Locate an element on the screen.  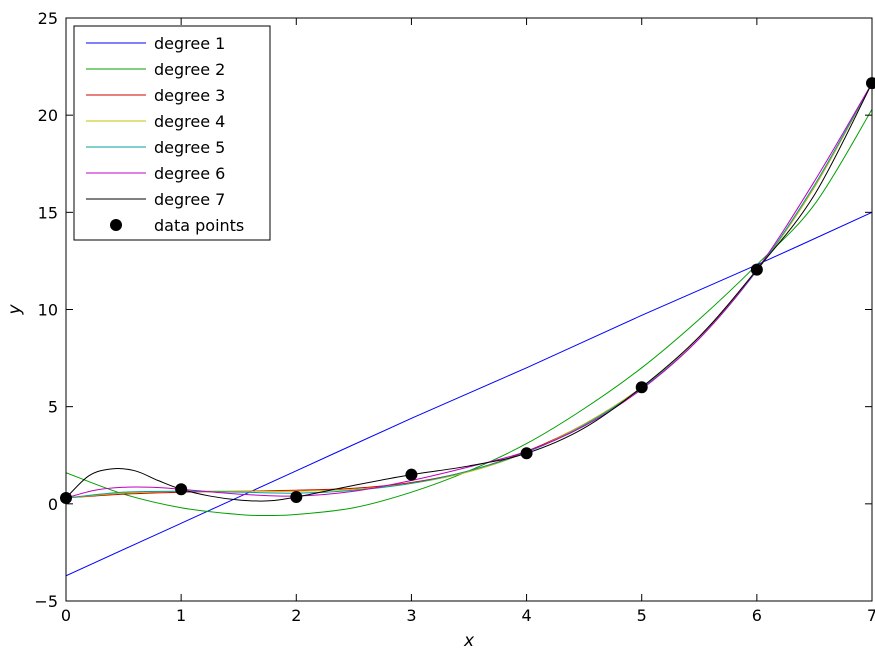
legend-label: degree 1 is located at coordinates (189, 43).